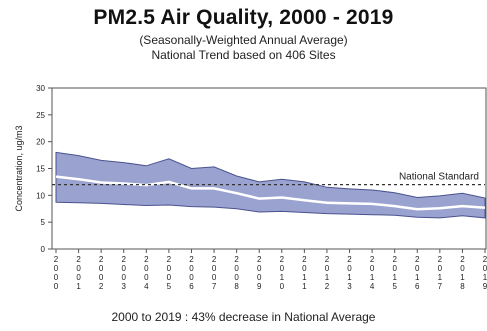 The height and width of the screenshot is (331, 487). I want to click on y-tick-label: 30, so click(40, 88).